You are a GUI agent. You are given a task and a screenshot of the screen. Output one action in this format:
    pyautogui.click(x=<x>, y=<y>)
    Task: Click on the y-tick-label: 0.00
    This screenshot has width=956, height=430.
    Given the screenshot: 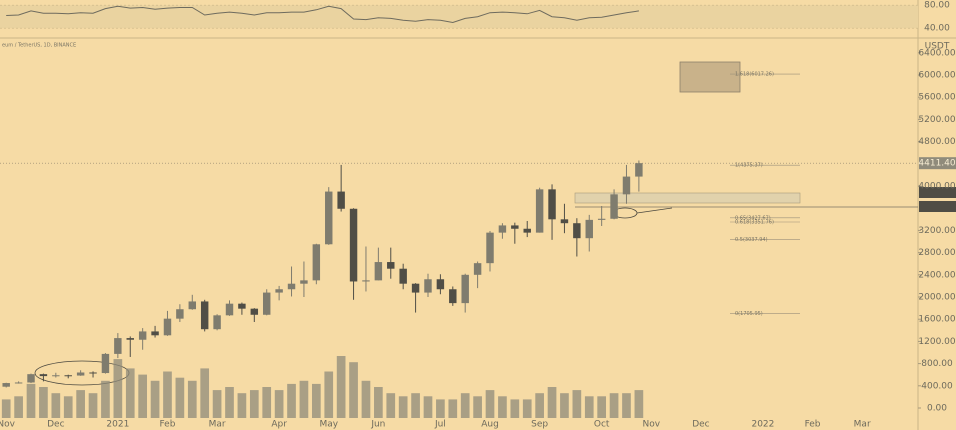 What is the action you would take?
    pyautogui.click(x=937, y=409)
    